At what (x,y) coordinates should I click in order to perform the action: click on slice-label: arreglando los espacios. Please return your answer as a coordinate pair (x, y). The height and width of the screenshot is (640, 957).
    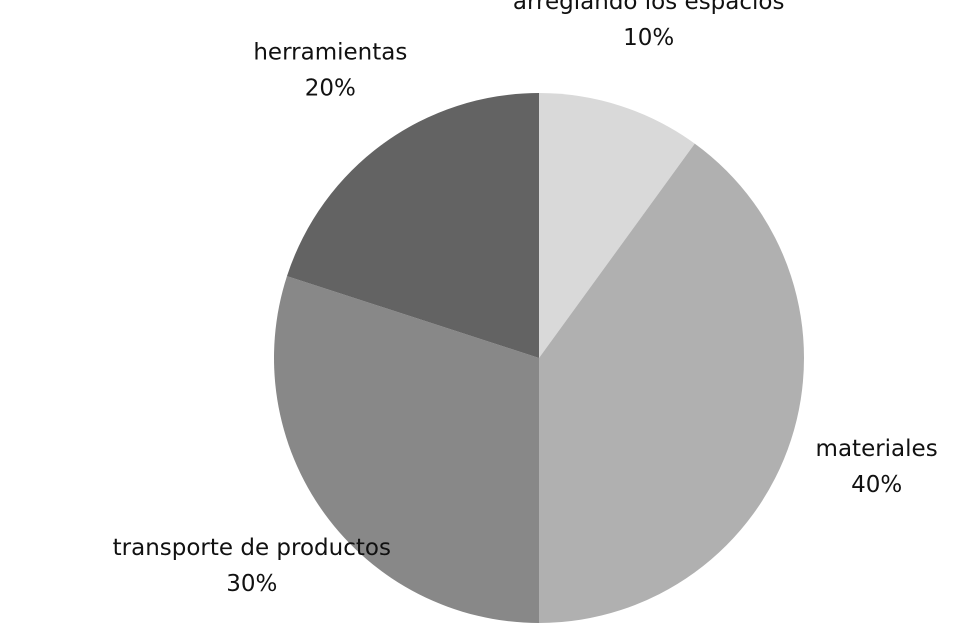
    Looking at the image, I should click on (649, 7).